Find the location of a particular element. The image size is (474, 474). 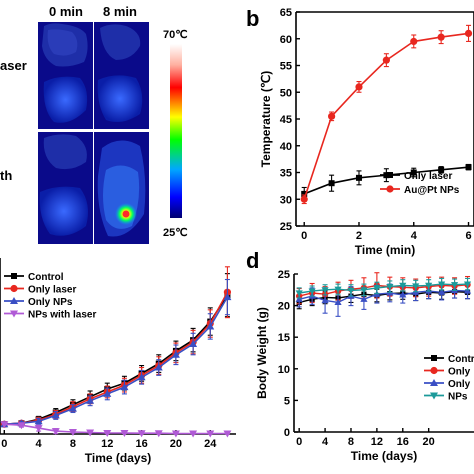

y-tick-label: 50 is located at coordinates (286, 93).